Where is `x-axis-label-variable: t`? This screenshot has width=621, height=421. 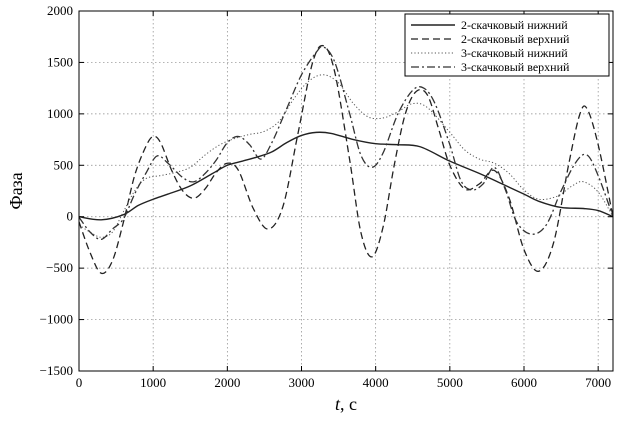
x-axis-label-variable: t is located at coordinates (338, 404).